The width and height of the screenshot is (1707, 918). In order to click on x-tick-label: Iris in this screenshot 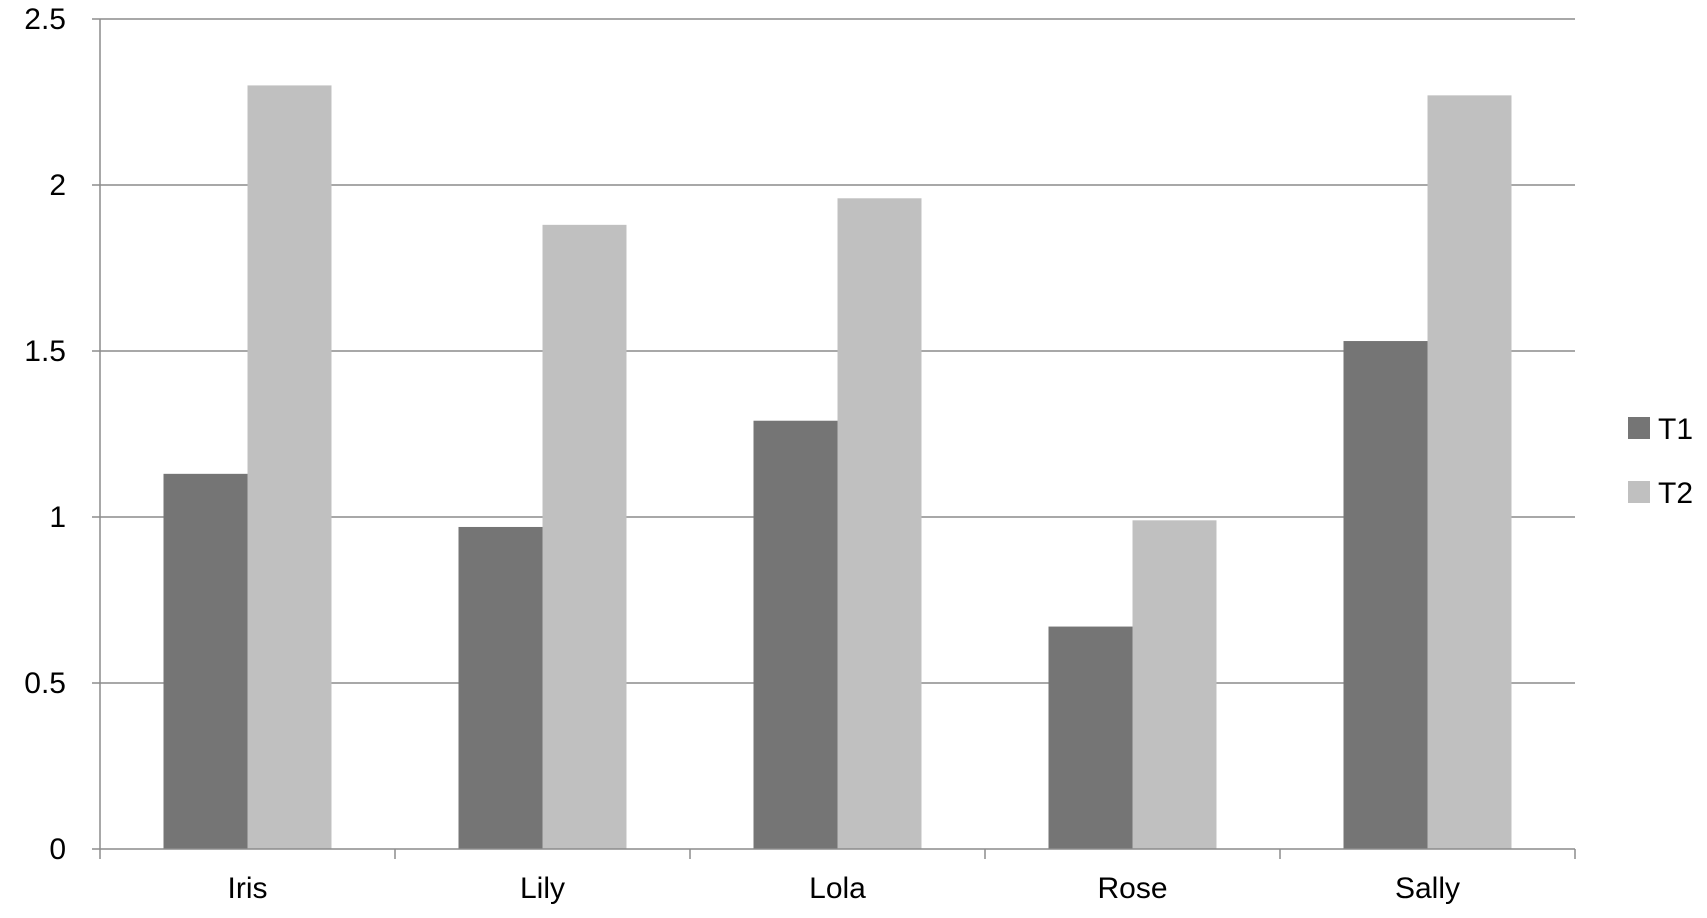, I will do `click(248, 888)`.